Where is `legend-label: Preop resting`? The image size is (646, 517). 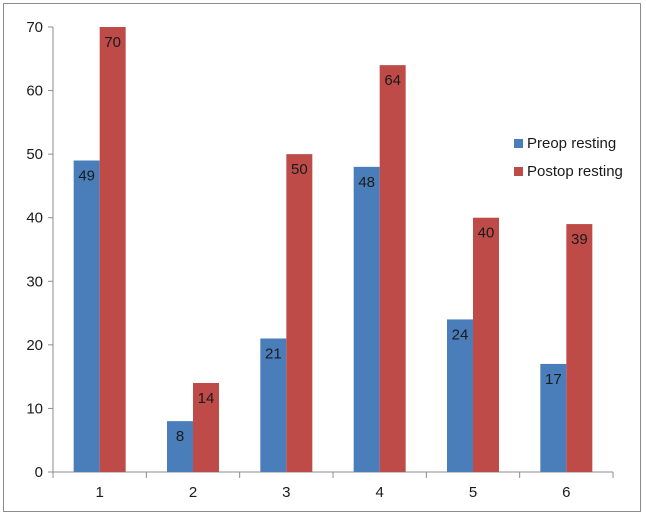
legend-label: Preop resting is located at coordinates (571, 143).